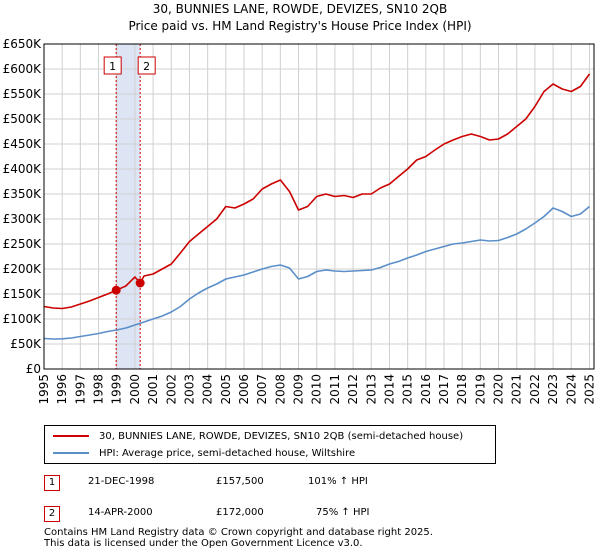  Describe the element at coordinates (117, 389) in the screenshot. I see `x-tick-label: 1999` at that location.